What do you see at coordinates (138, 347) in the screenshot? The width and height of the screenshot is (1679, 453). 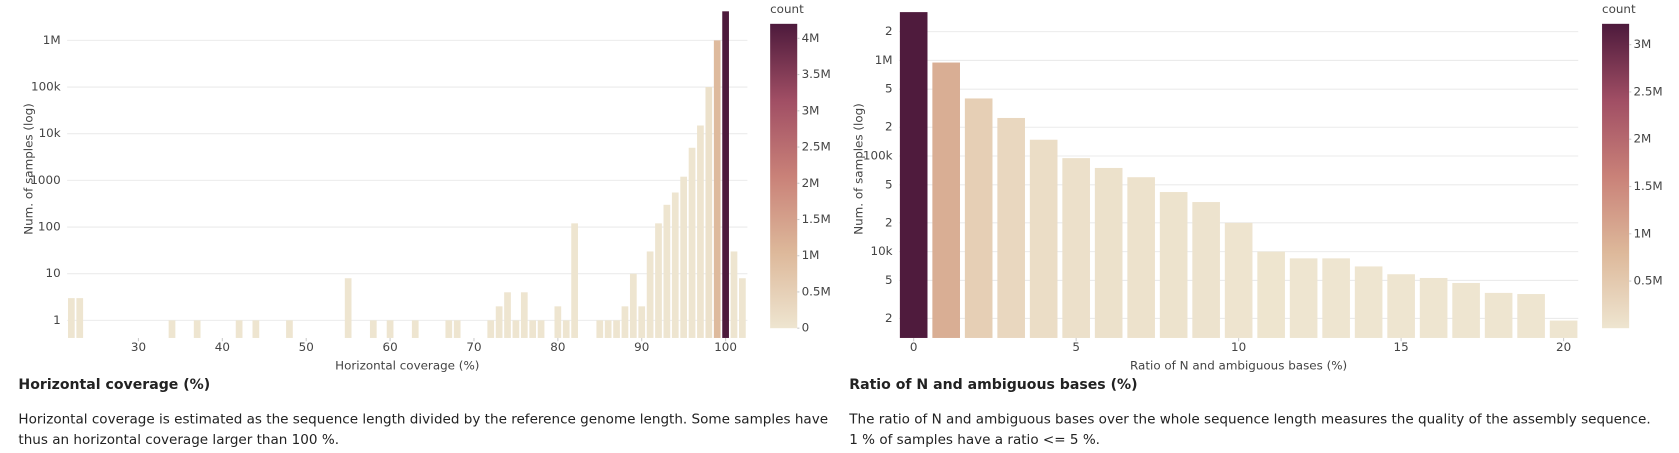 I see `x-tick-label: 30` at bounding box center [138, 347].